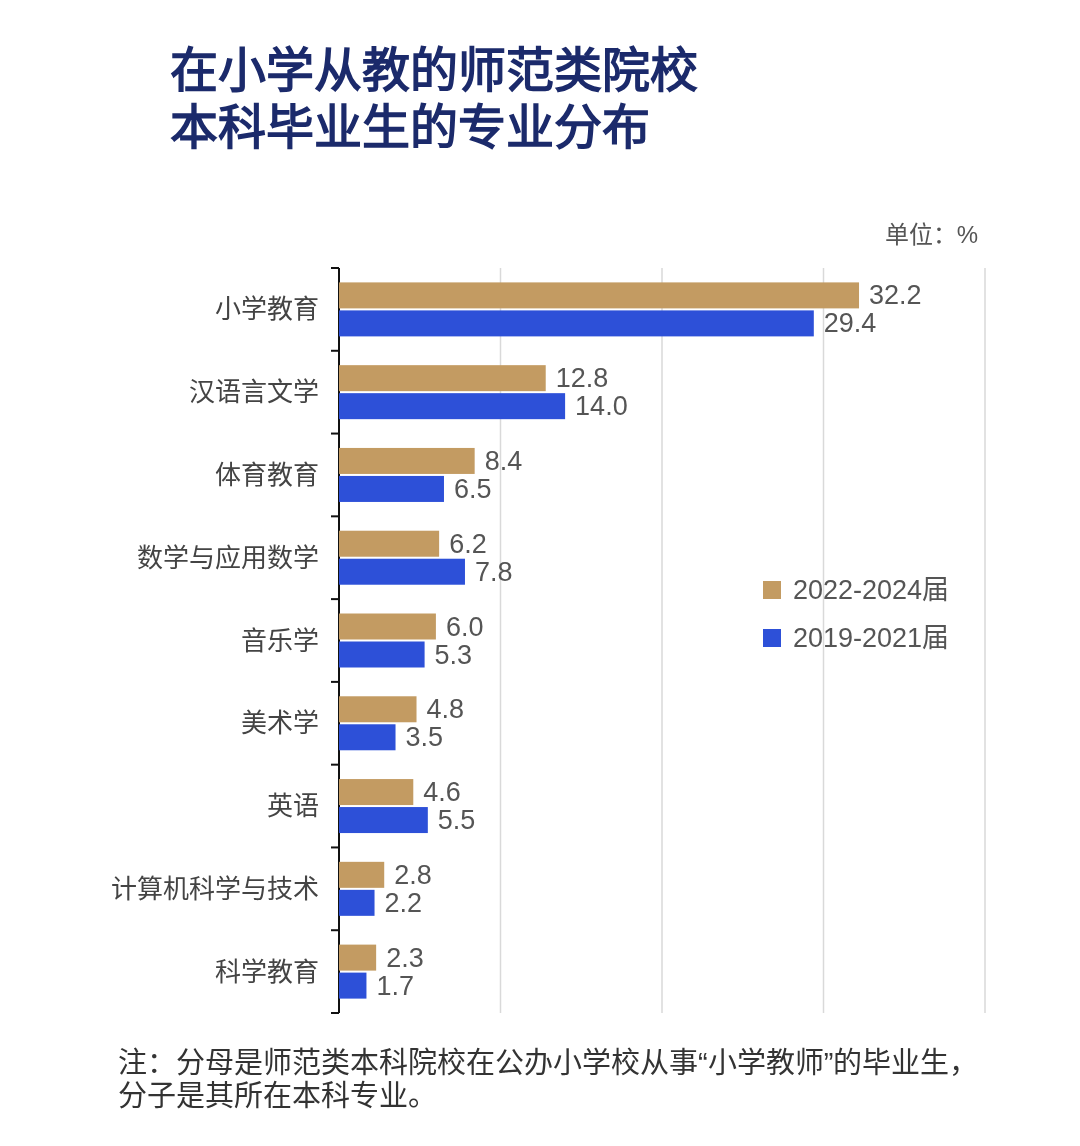 The height and width of the screenshot is (1146, 1080). Describe the element at coordinates (215, 888) in the screenshot. I see `y-tick-label: 计算机科学与技术` at that location.